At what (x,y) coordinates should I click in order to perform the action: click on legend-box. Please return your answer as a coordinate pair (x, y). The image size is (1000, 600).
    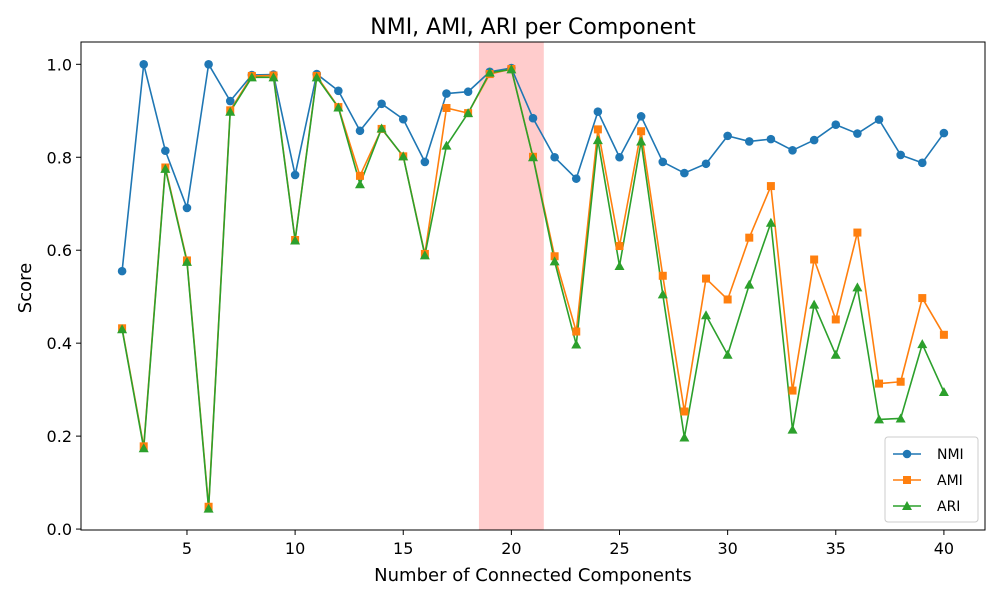
    Looking at the image, I should click on (931, 479).